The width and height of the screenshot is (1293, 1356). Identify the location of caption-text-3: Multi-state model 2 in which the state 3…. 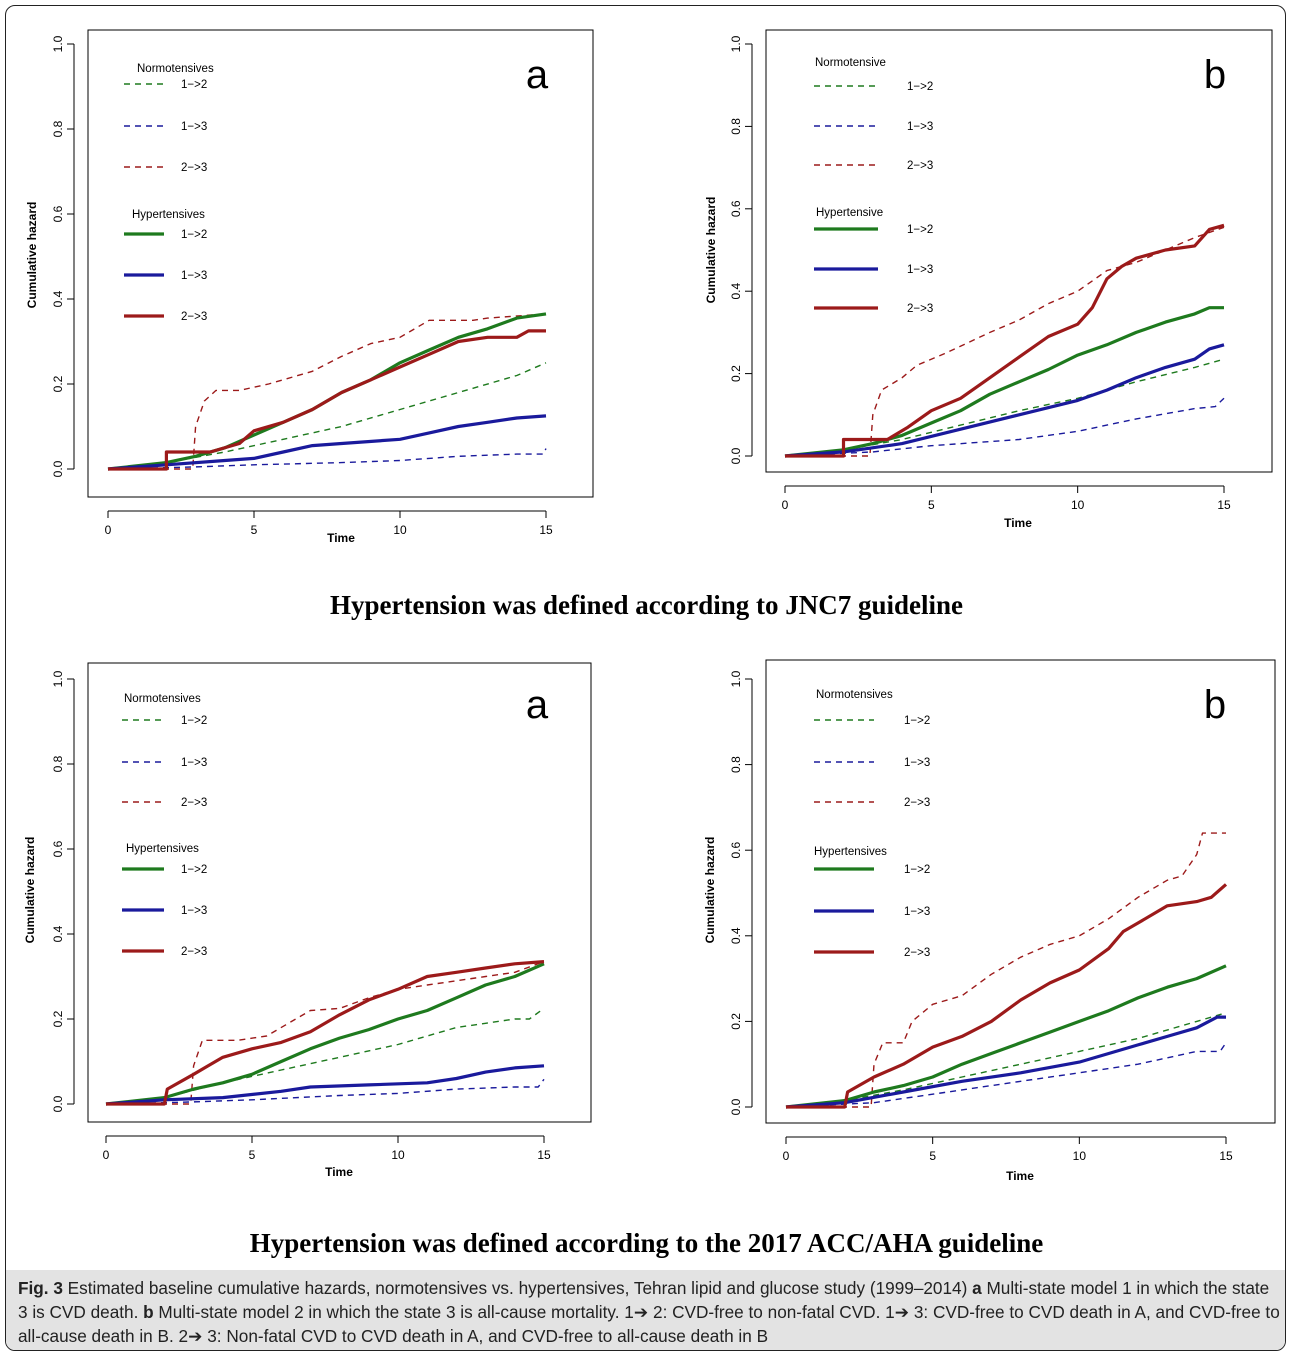
(649, 1324).